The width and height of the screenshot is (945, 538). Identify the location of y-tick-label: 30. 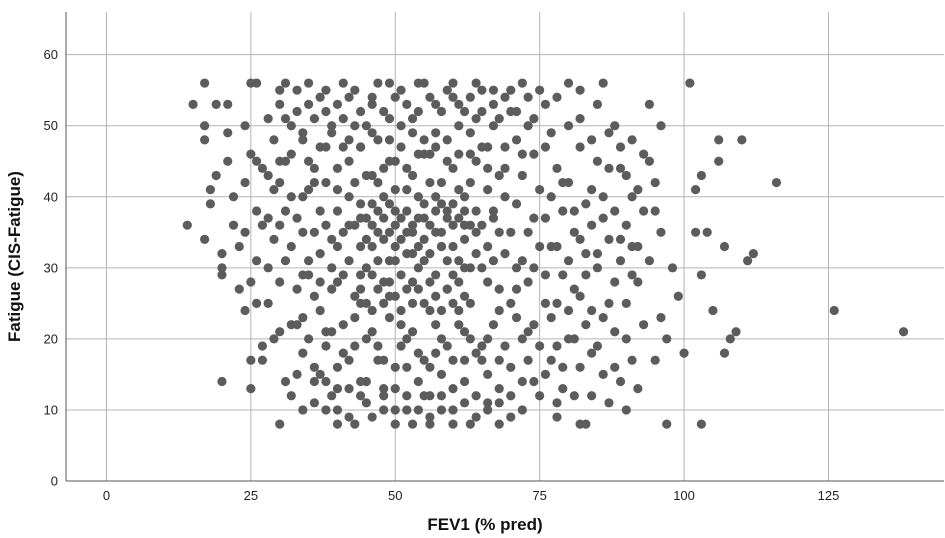
(51, 267).